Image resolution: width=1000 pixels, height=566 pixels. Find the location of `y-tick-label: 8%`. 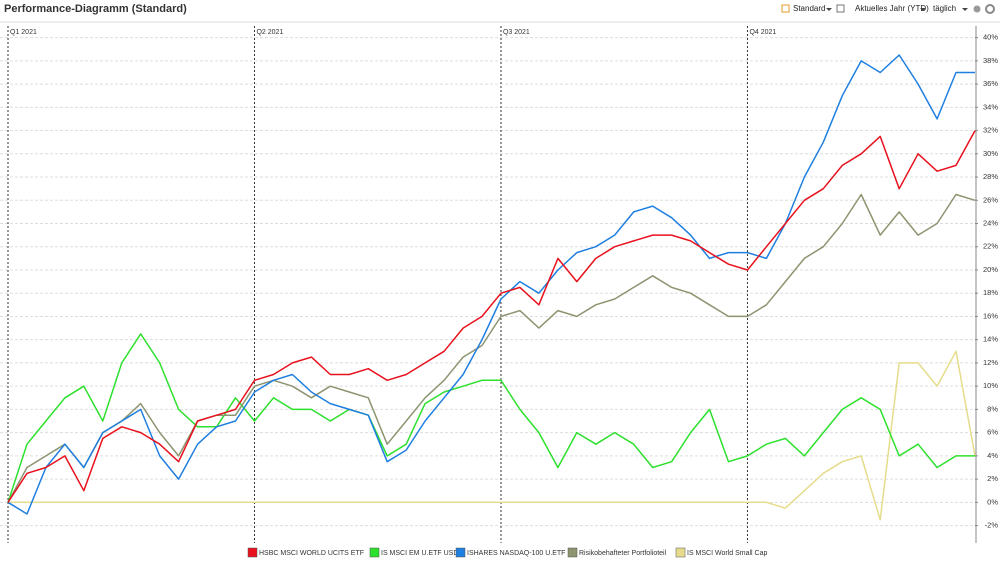

y-tick-label: 8% is located at coordinates (992, 408).